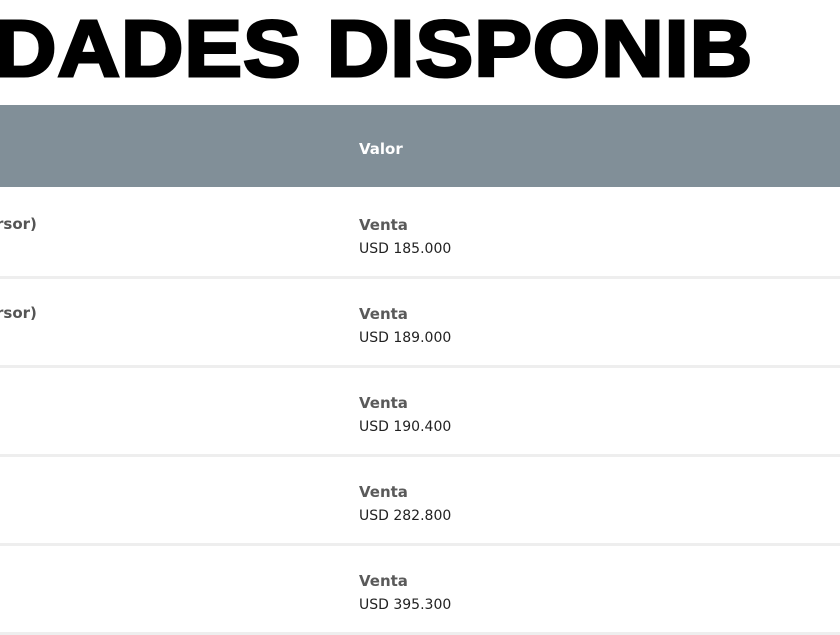 The height and width of the screenshot is (635, 840). What do you see at coordinates (405, 605) in the screenshot?
I see `row-price: USD 395.300` at bounding box center [405, 605].